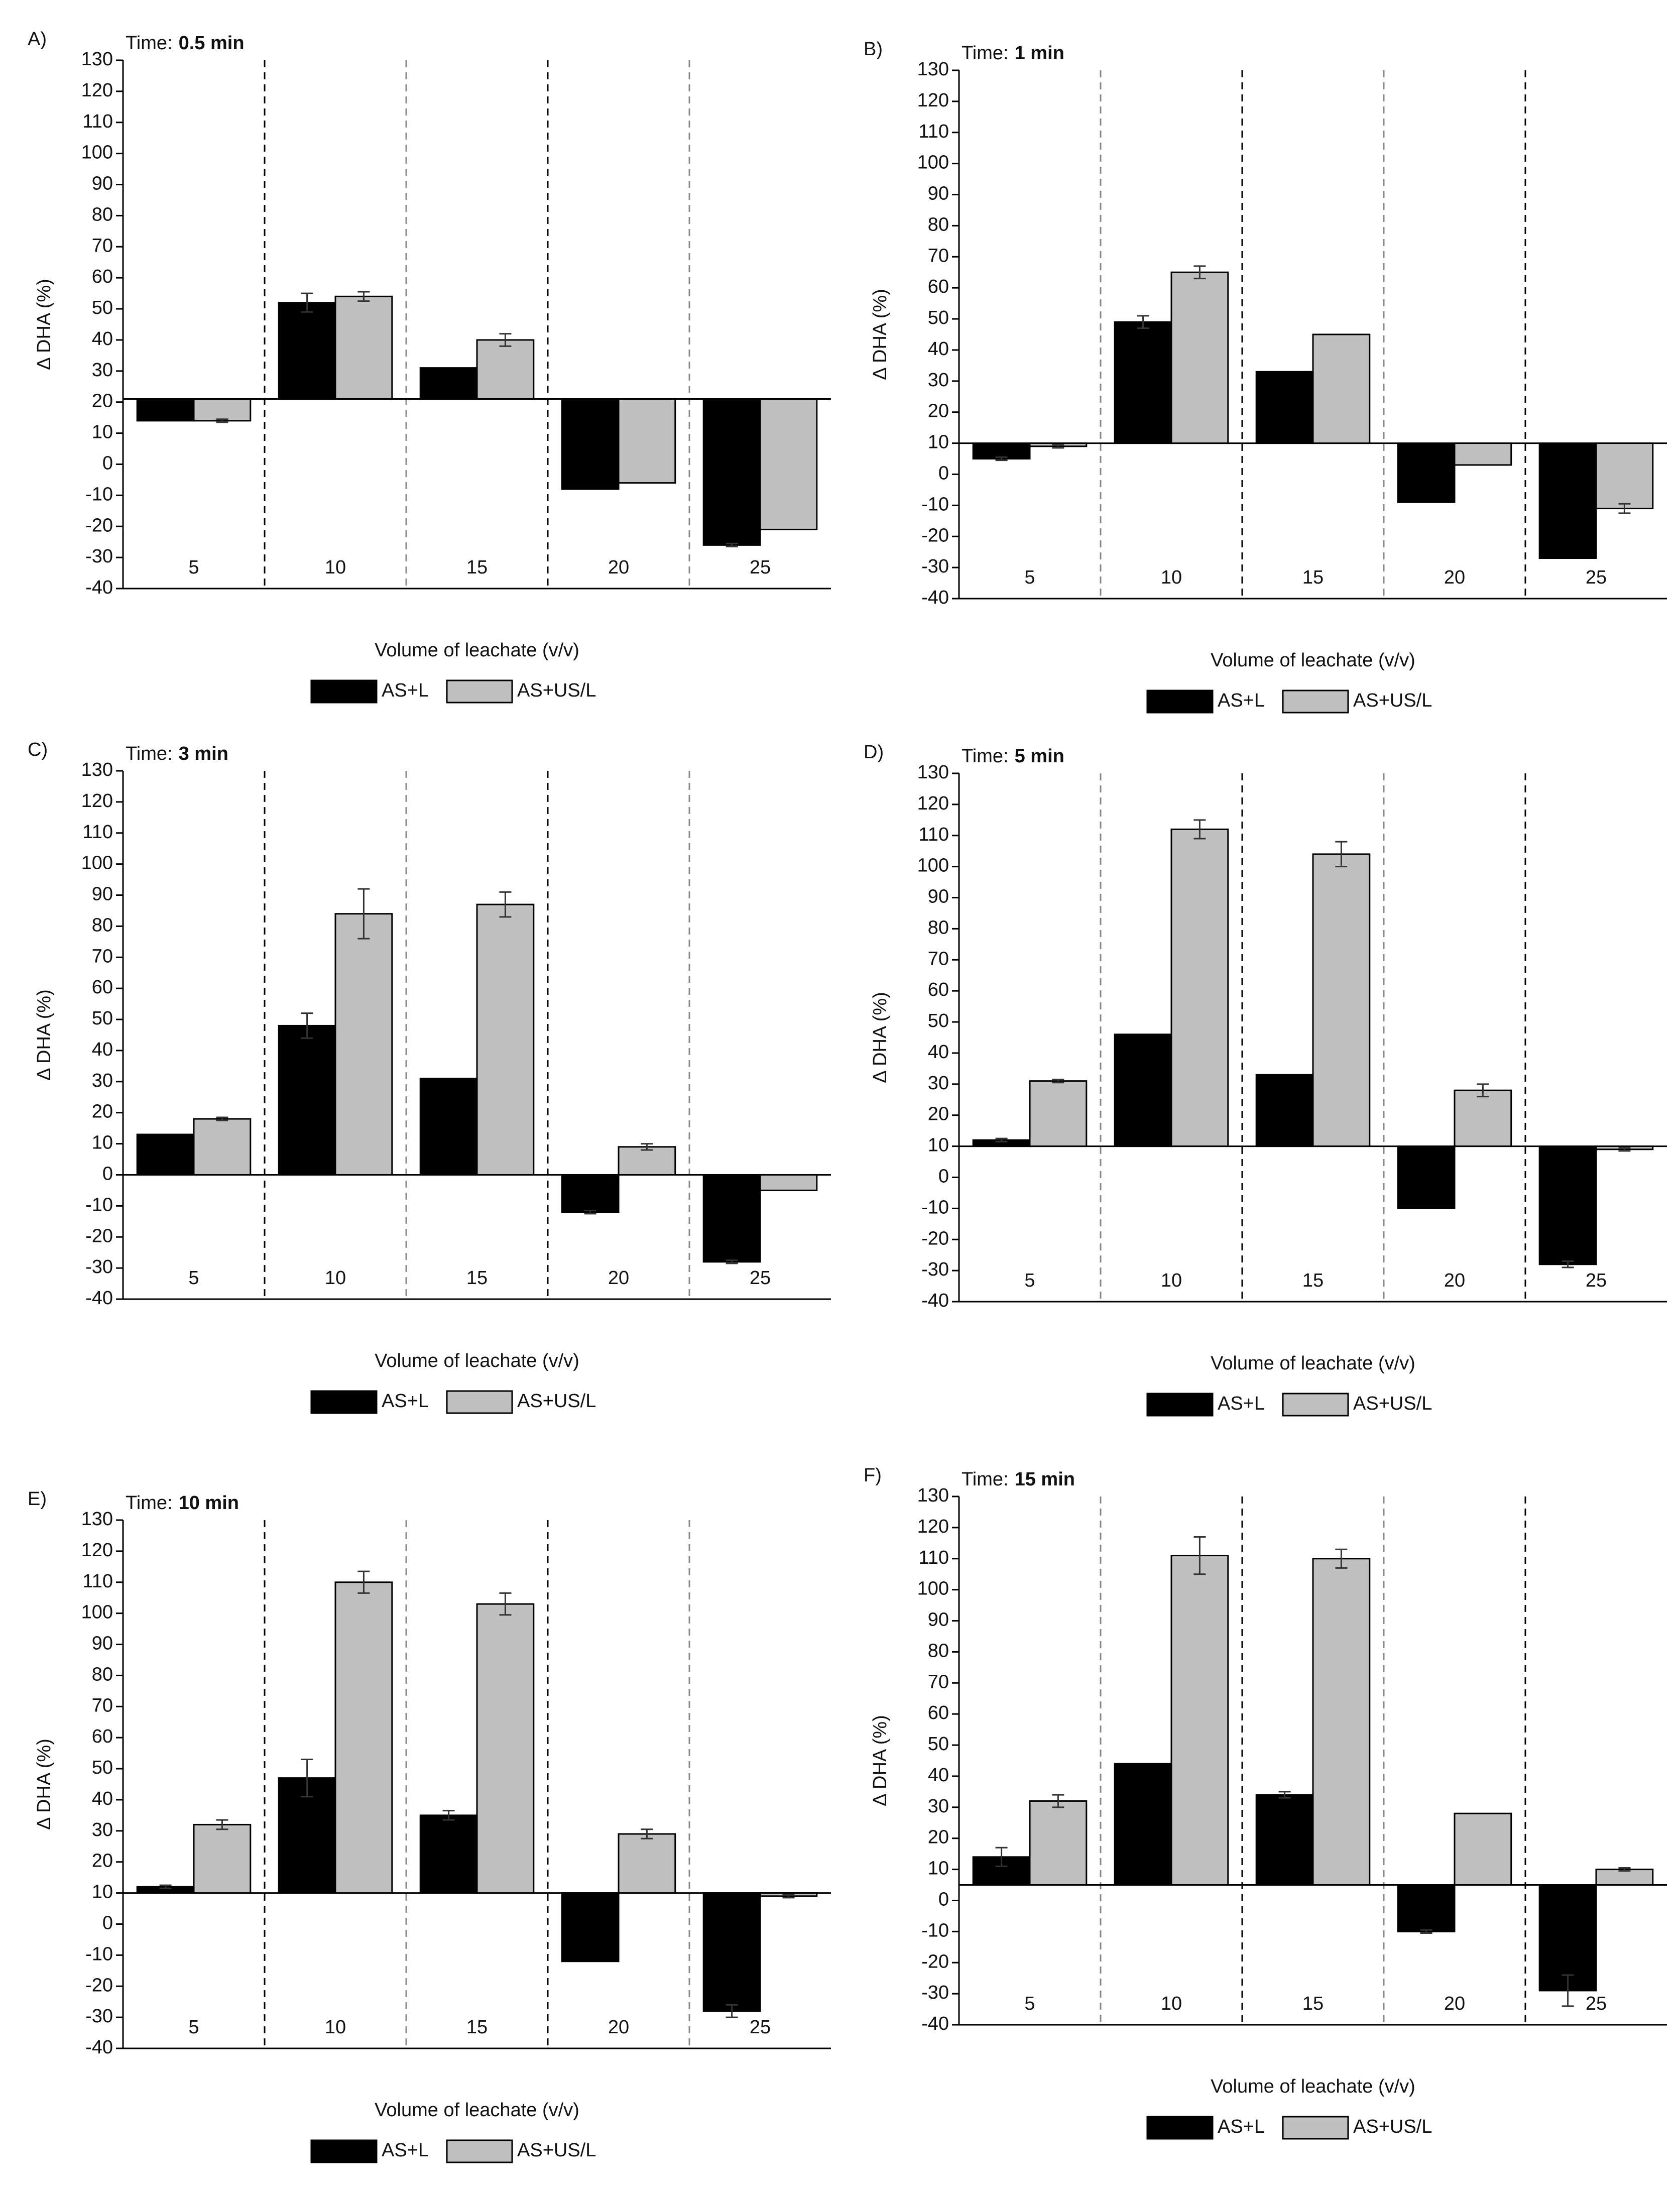 This screenshot has width=1680, height=2191. Describe the element at coordinates (938, 286) in the screenshot. I see `y-tick-label: 60` at that location.